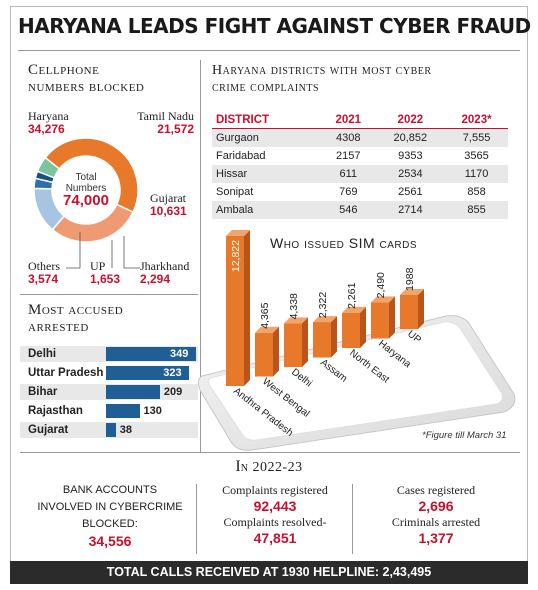 The height and width of the screenshot is (590, 538). What do you see at coordinates (173, 392) in the screenshot?
I see `arrested-value: 209` at bounding box center [173, 392].